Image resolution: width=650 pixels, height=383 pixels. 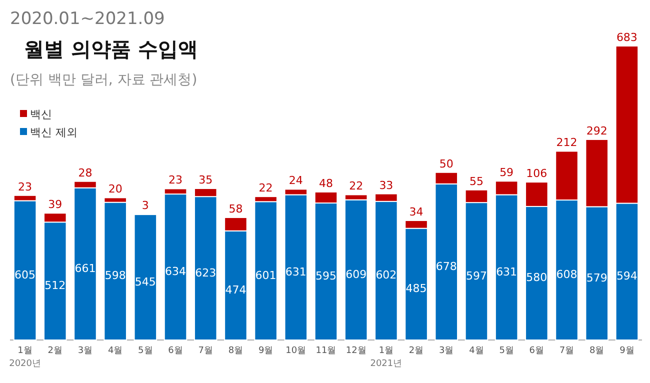 I want to click on data-label: 106, so click(x=537, y=173).